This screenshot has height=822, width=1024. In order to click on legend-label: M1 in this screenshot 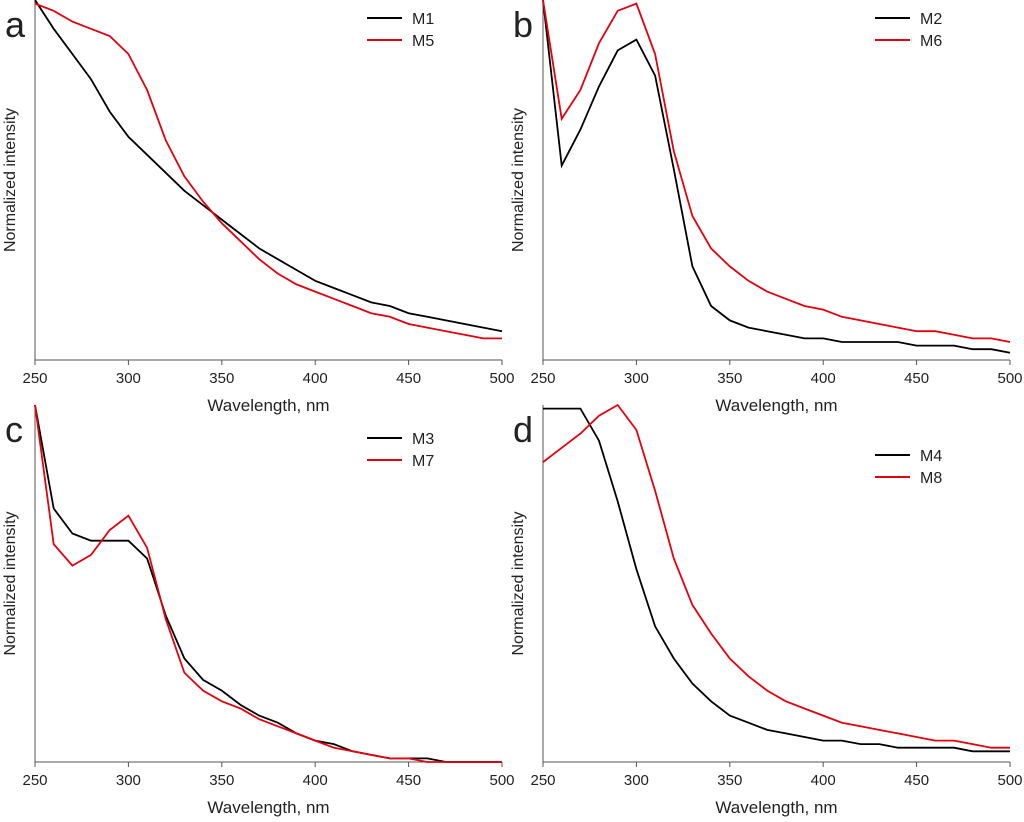, I will do `click(423, 19)`.